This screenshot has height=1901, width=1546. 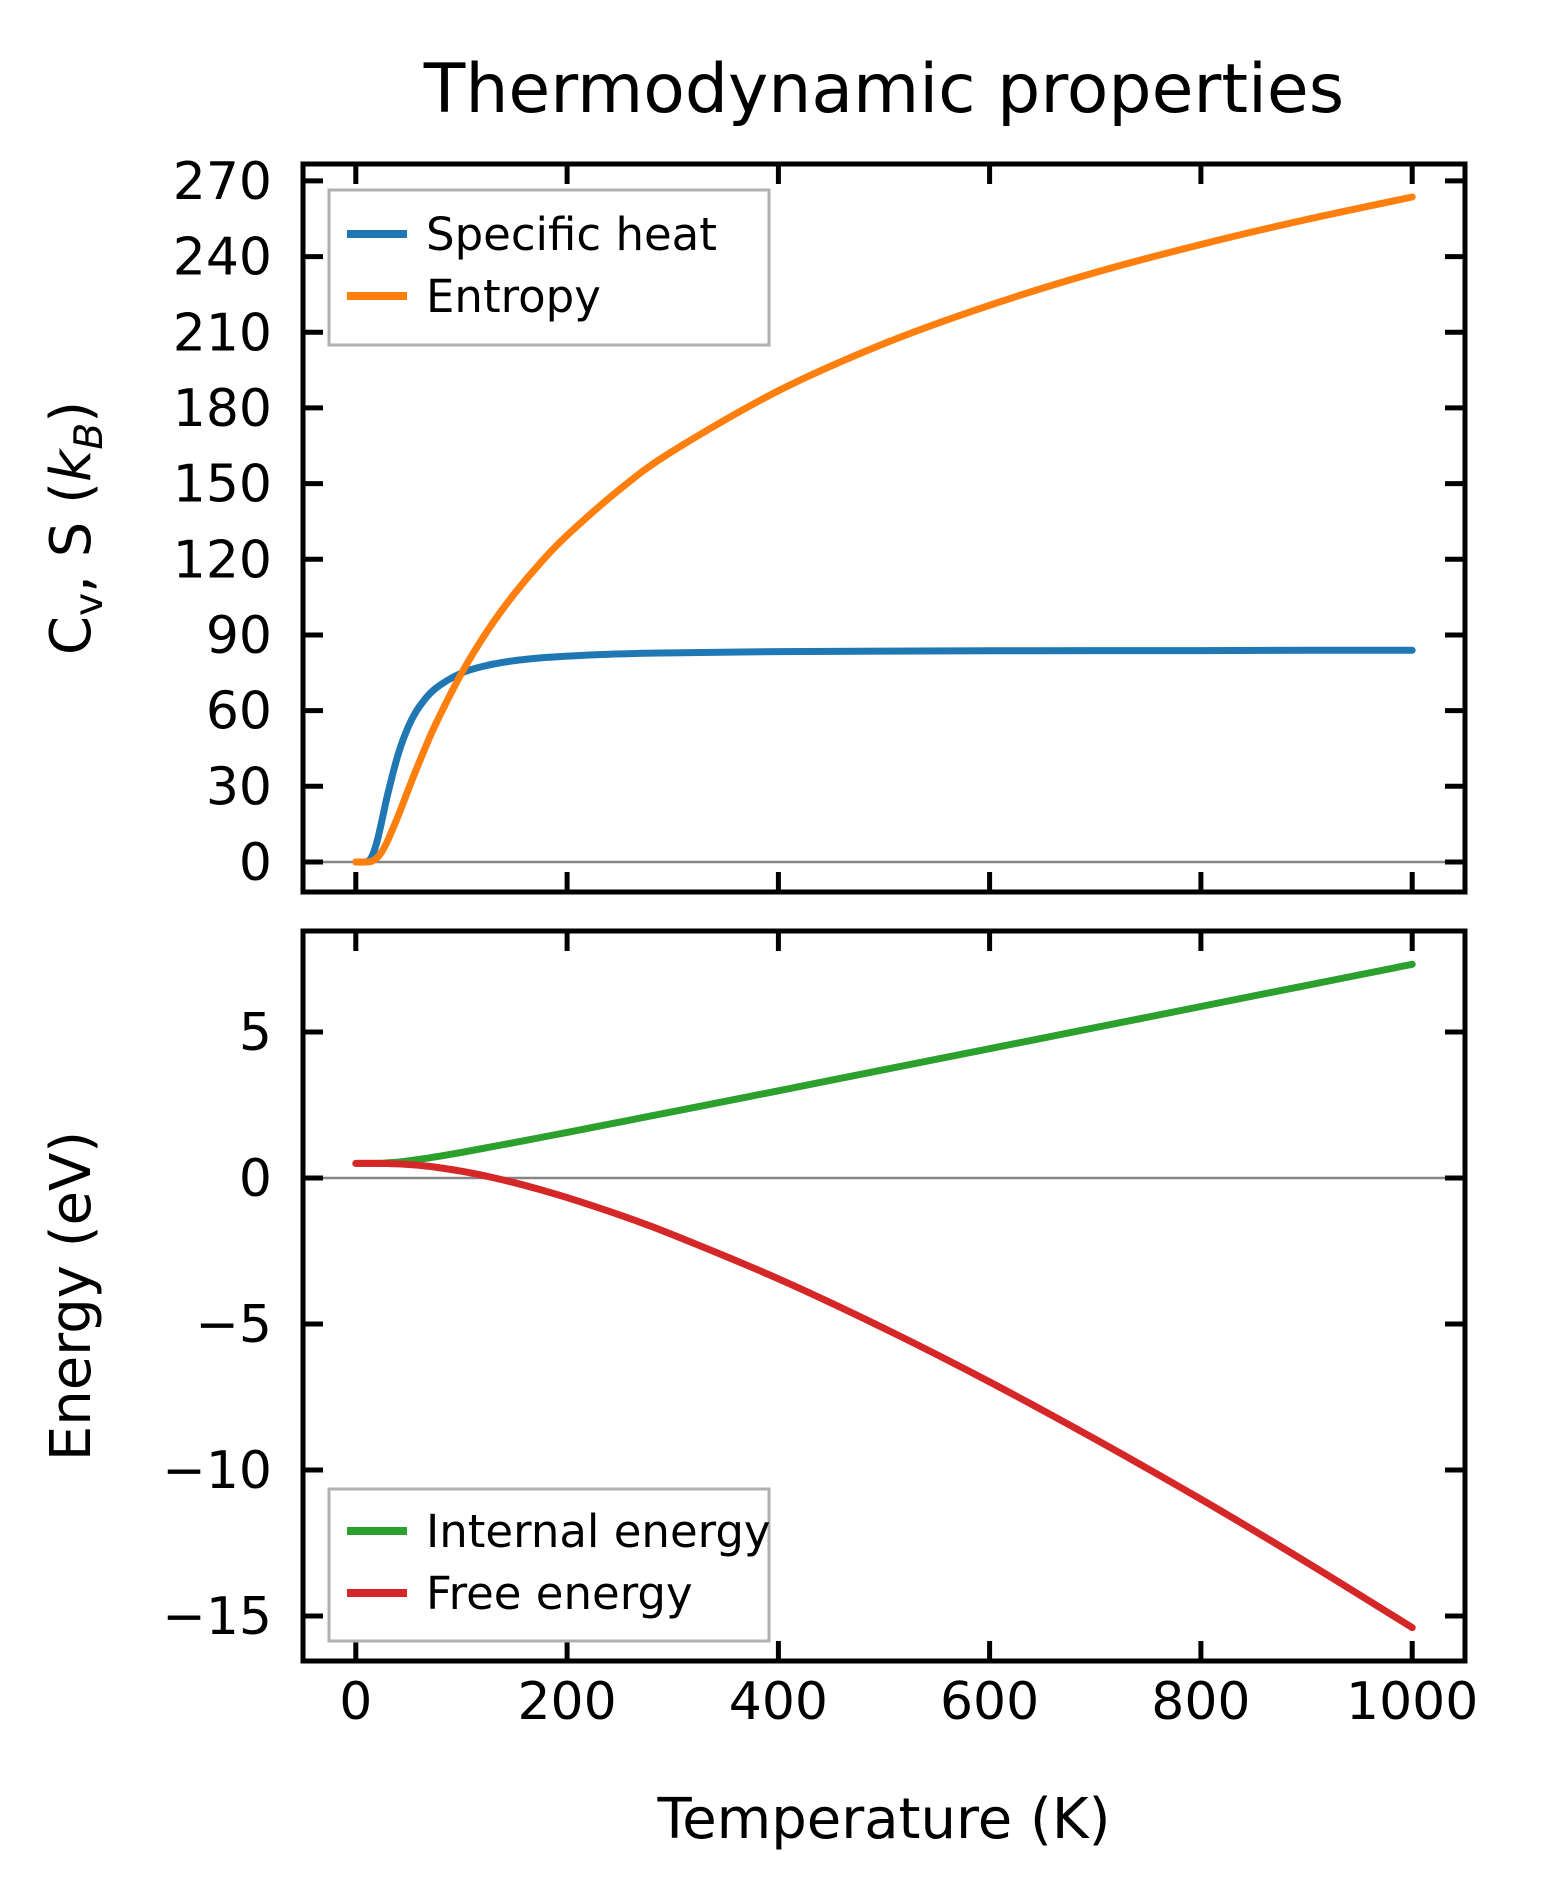 What do you see at coordinates (355, 1702) in the screenshot?
I see `x-tick-label: 0` at bounding box center [355, 1702].